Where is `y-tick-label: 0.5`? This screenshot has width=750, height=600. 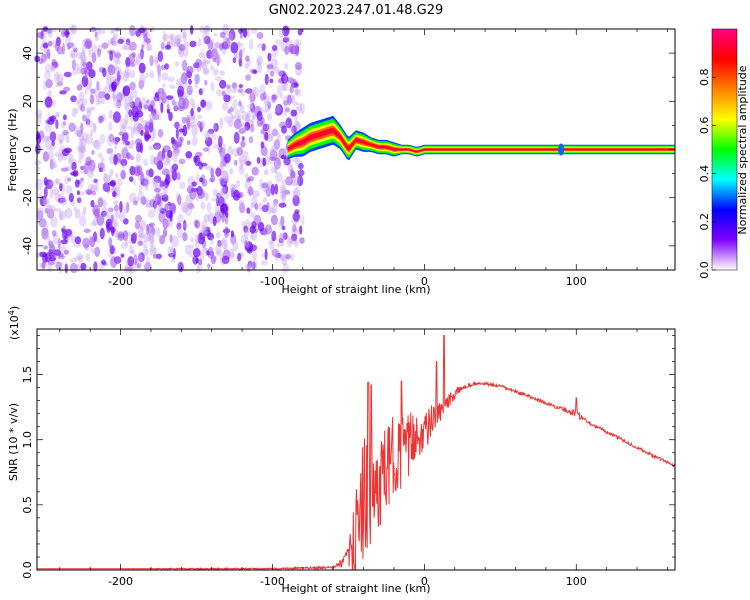
y-tick-label: 0.5 is located at coordinates (27, 505).